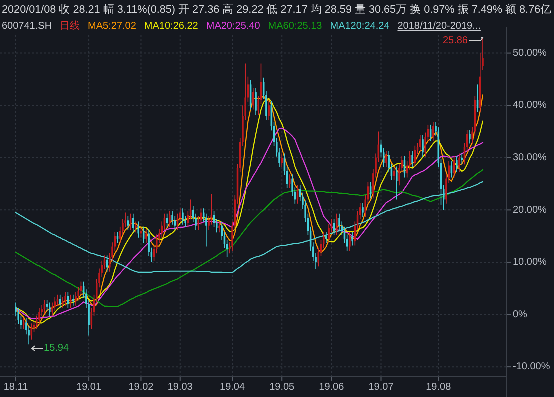 This screenshot has height=397, width=554. I want to click on x-tick-label: 19.06, so click(332, 387).